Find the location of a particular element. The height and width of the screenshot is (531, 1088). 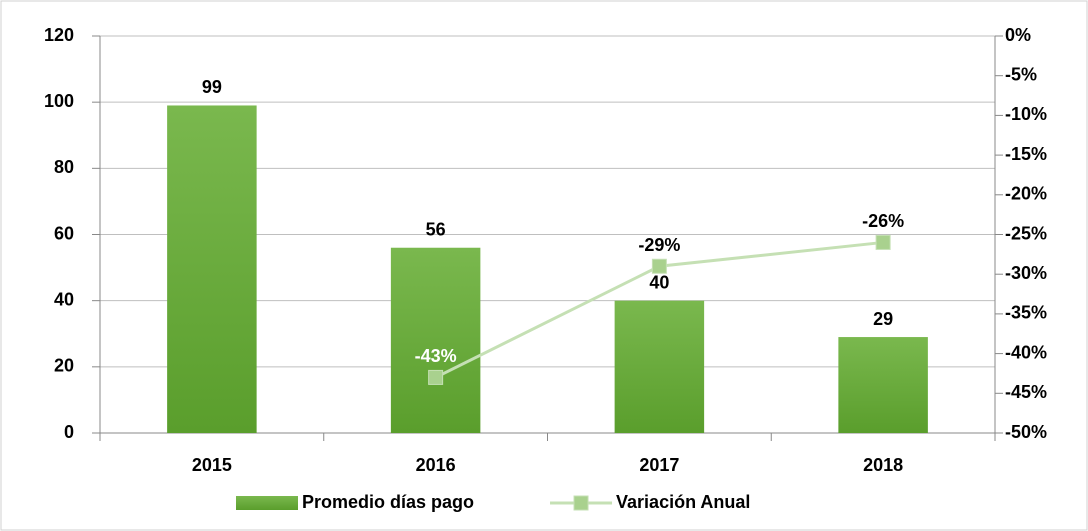

legend-swatch is located at coordinates (267, 503).